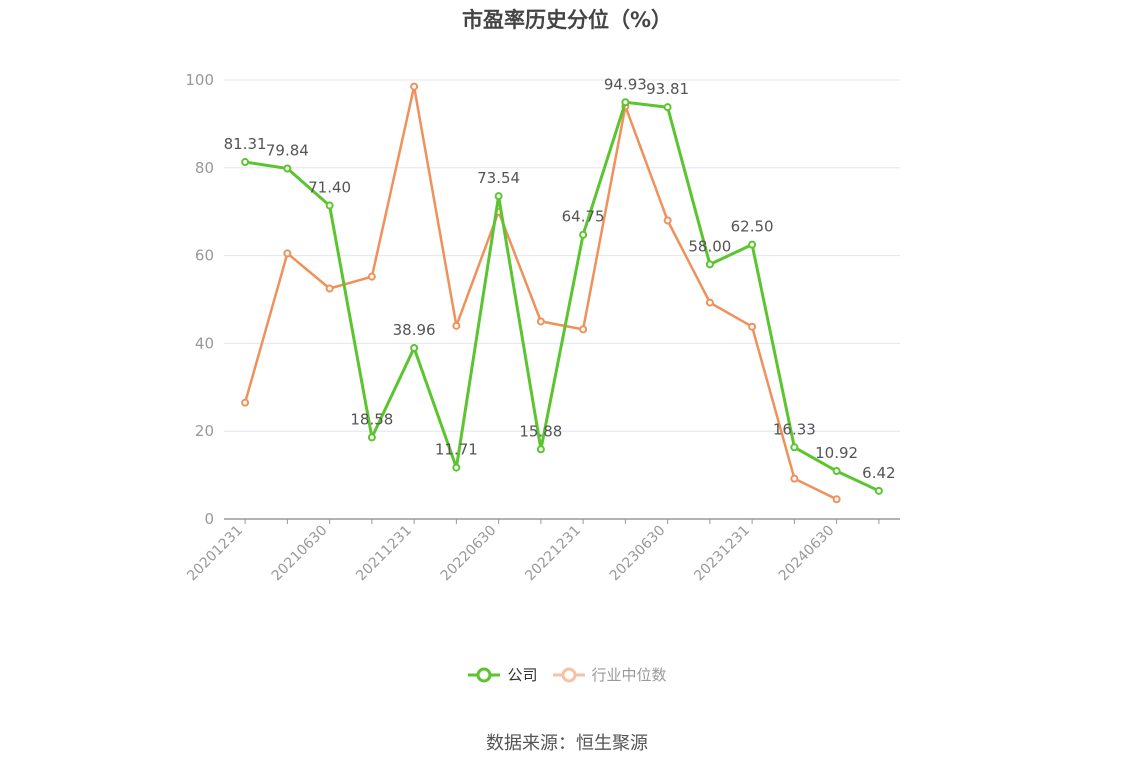 The width and height of the screenshot is (1134, 766). What do you see at coordinates (204, 256) in the screenshot?
I see `y-tick-label: 60` at bounding box center [204, 256].